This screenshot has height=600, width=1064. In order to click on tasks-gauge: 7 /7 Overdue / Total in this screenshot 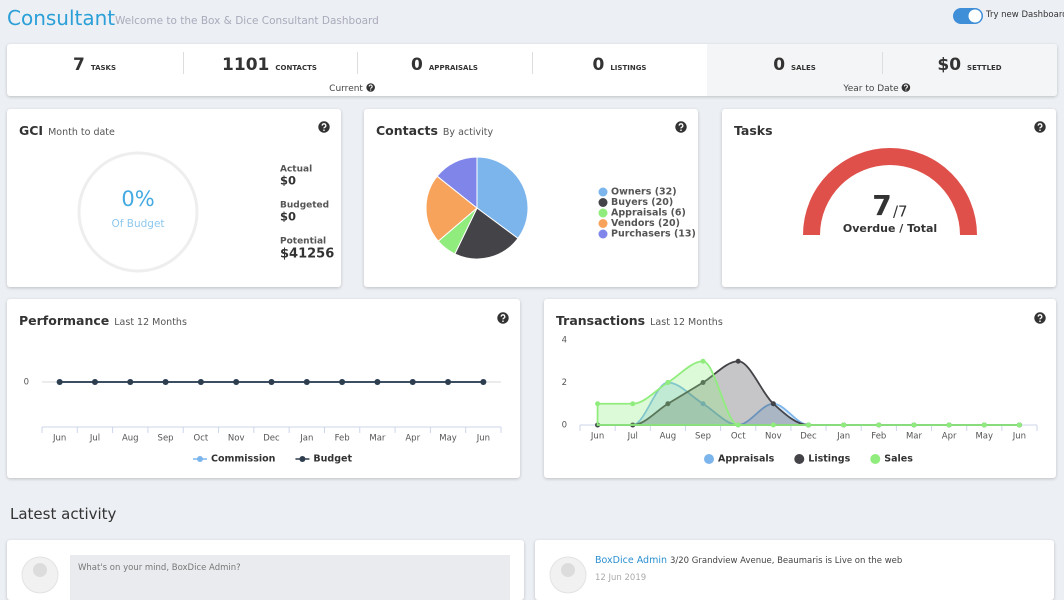, I will do `click(890, 191)`.